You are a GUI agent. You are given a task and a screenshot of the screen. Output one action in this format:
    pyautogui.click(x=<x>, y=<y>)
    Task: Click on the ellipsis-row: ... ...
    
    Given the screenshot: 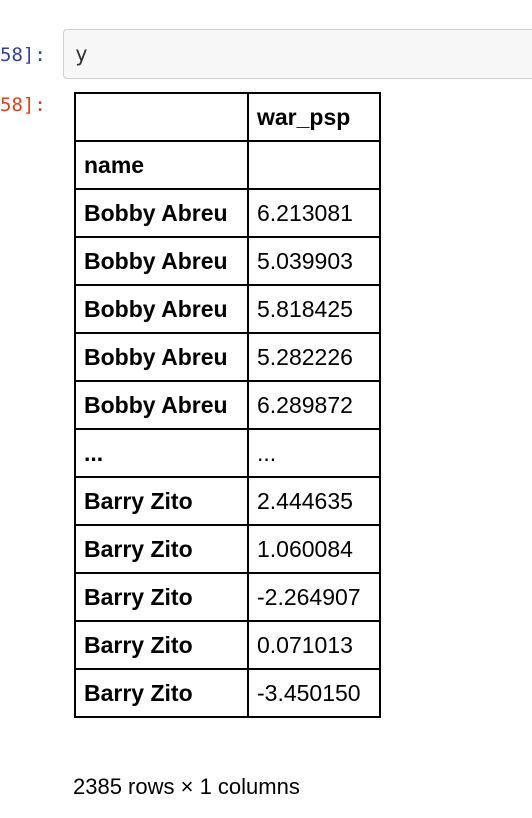 What is the action you would take?
    pyautogui.click(x=227, y=453)
    